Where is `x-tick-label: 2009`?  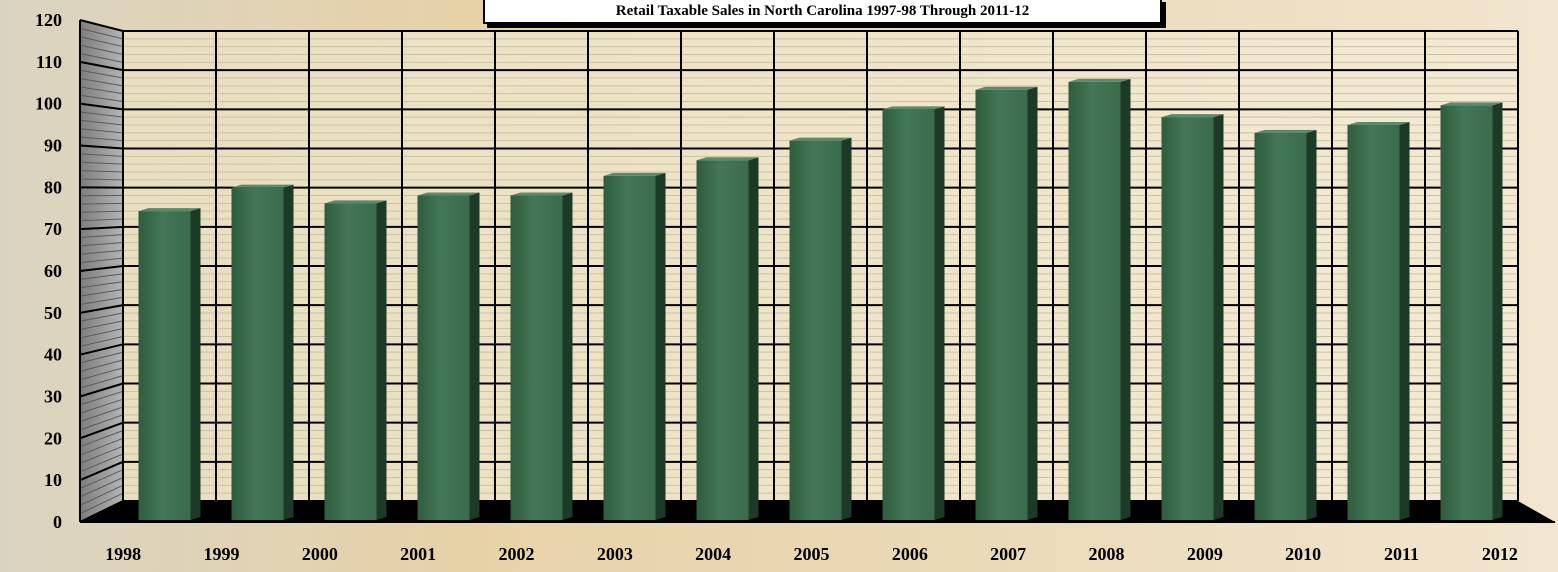 x-tick-label: 2009 is located at coordinates (1205, 554).